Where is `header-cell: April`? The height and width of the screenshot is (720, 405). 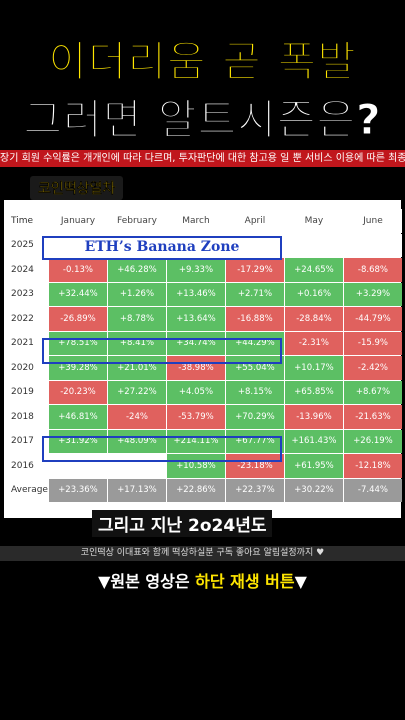
header-cell: April is located at coordinates (254, 221).